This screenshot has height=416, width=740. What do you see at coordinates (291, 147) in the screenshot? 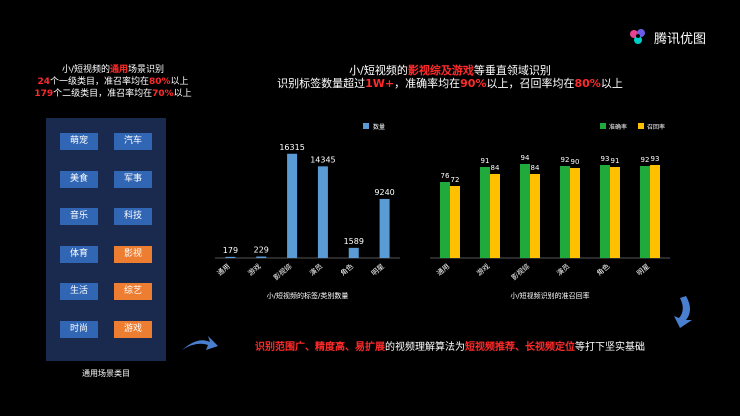
I see `data-label: 16315` at bounding box center [291, 147].